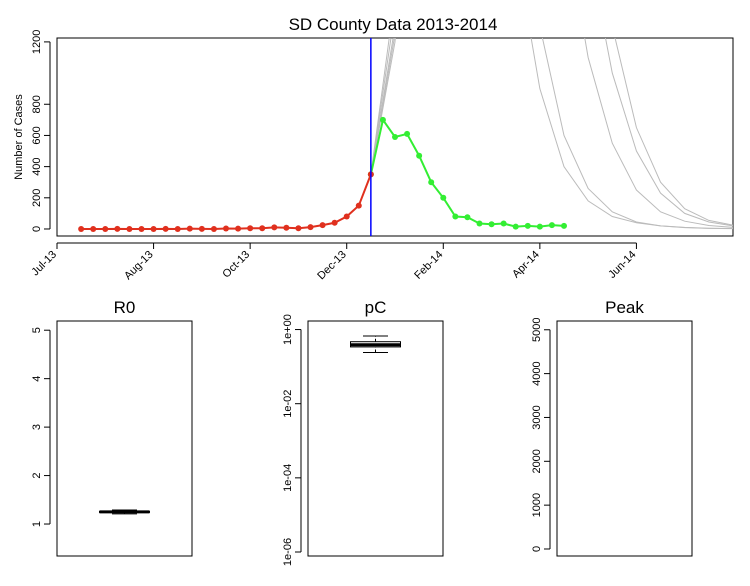 The image size is (750, 586). I want to click on y-tick-label: 400, so click(37, 166).